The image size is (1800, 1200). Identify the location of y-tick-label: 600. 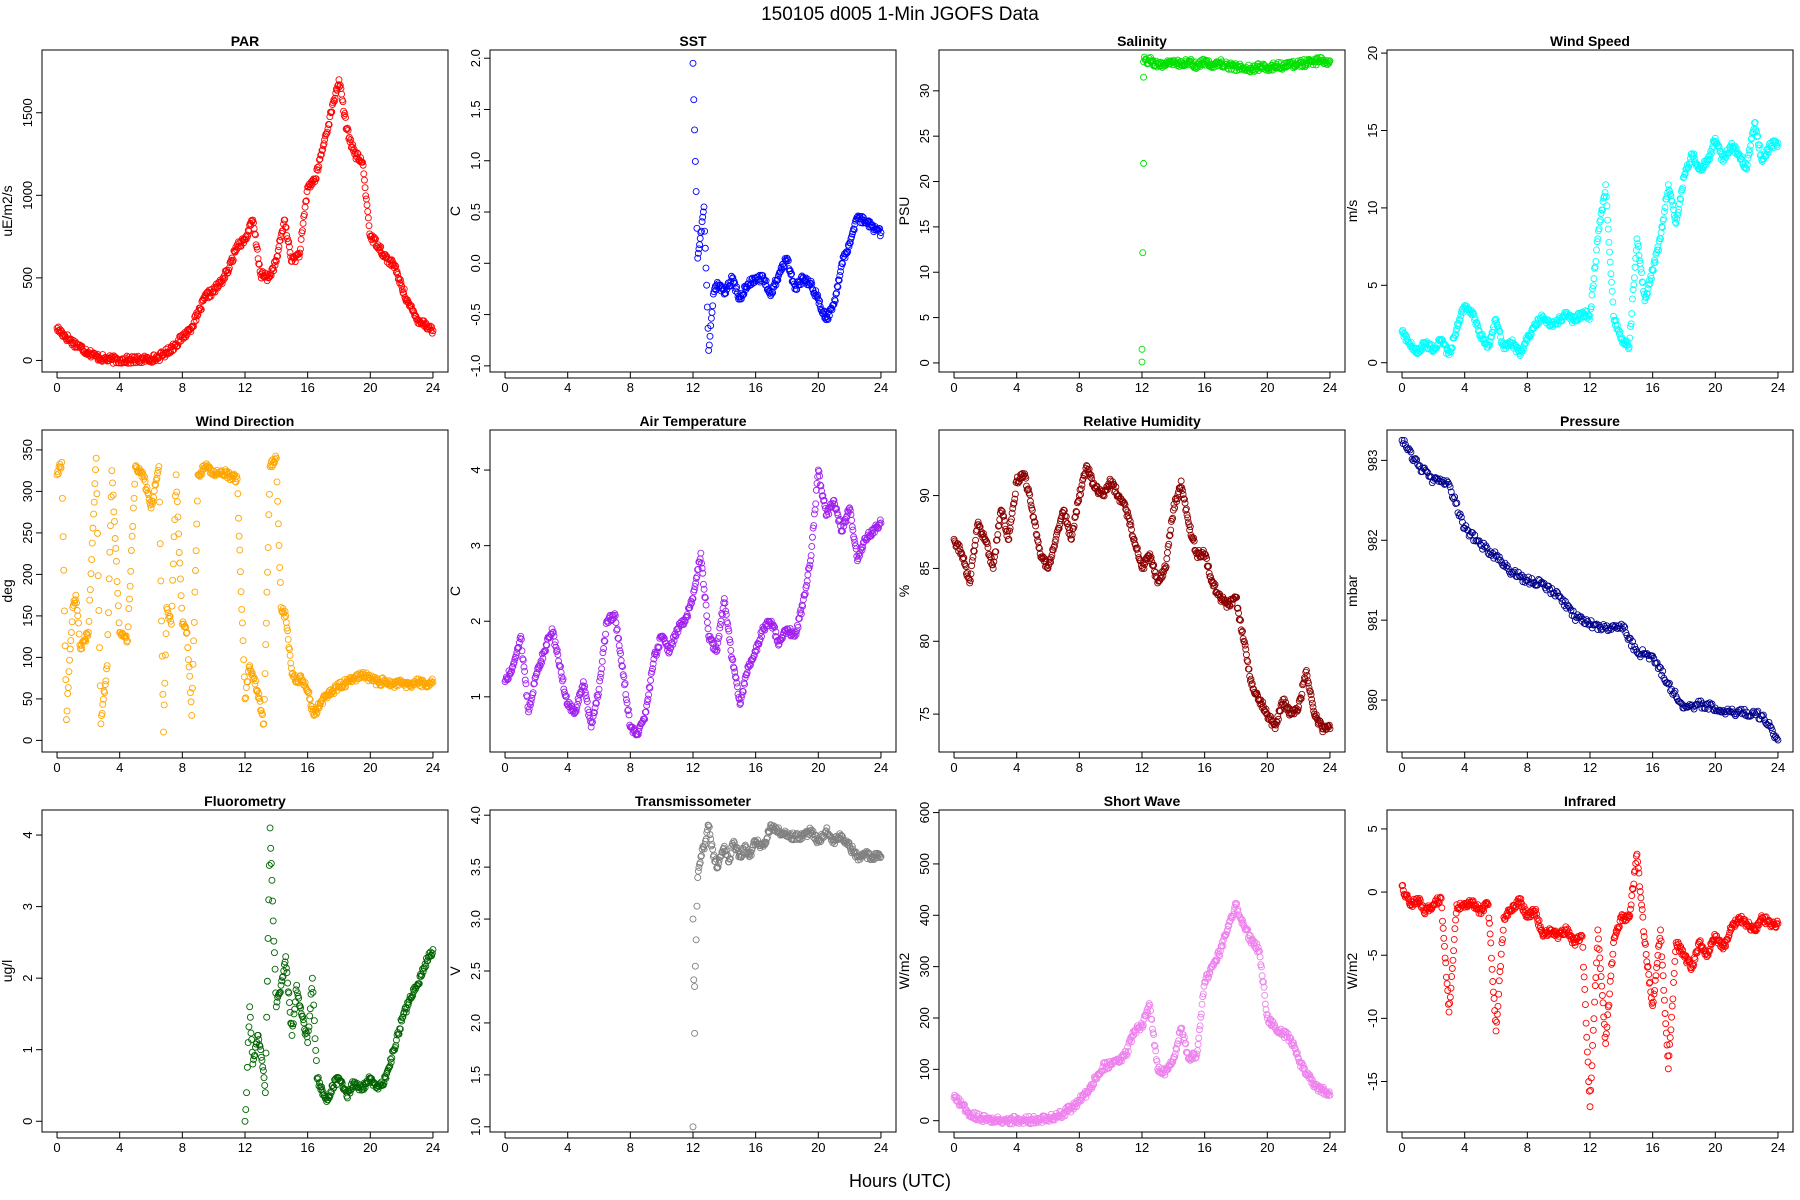
(924, 813).